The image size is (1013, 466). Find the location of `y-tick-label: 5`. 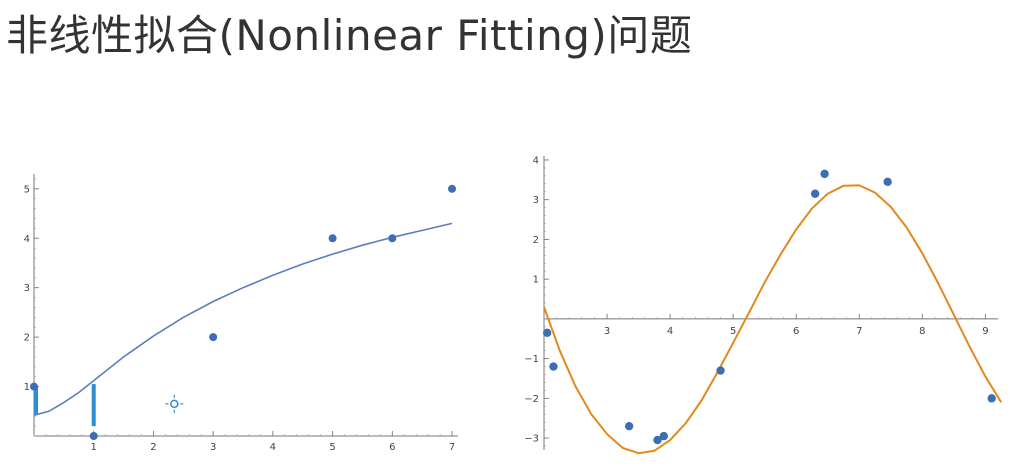

y-tick-label: 5 is located at coordinates (27, 189).